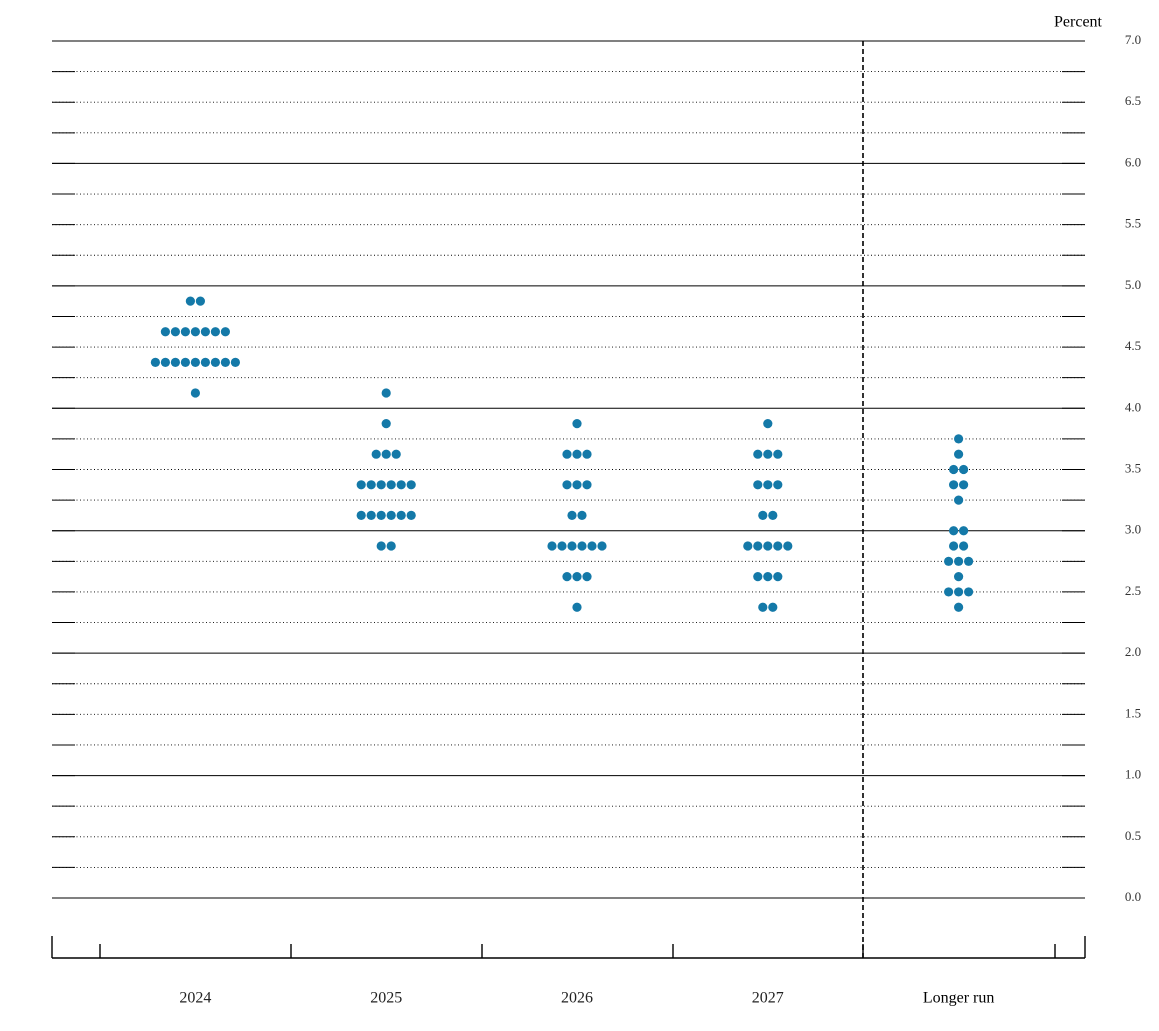 The height and width of the screenshot is (1031, 1159). I want to click on y-tick-label: 3.5, so click(1133, 467).